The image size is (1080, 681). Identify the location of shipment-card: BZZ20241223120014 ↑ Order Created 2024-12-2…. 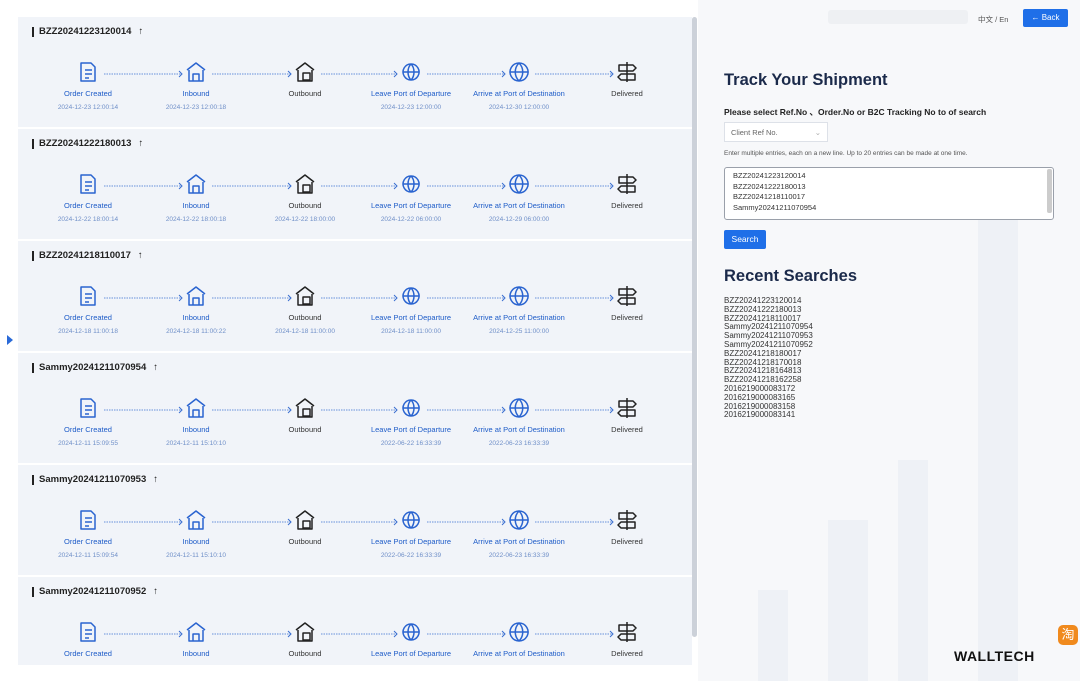
(355, 72).